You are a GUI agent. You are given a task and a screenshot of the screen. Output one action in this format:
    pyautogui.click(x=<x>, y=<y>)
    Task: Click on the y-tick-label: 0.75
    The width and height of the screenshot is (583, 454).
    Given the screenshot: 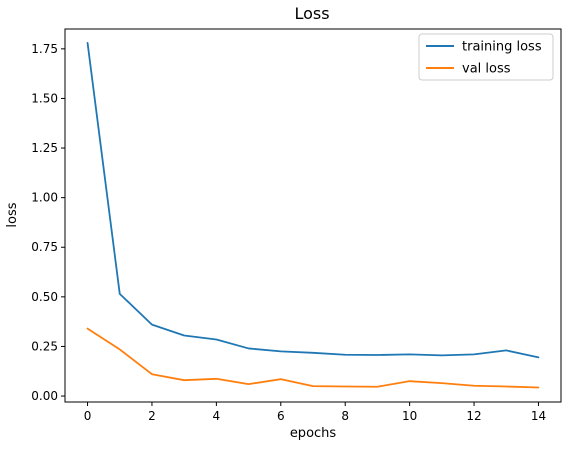 What is the action you would take?
    pyautogui.click(x=44, y=247)
    